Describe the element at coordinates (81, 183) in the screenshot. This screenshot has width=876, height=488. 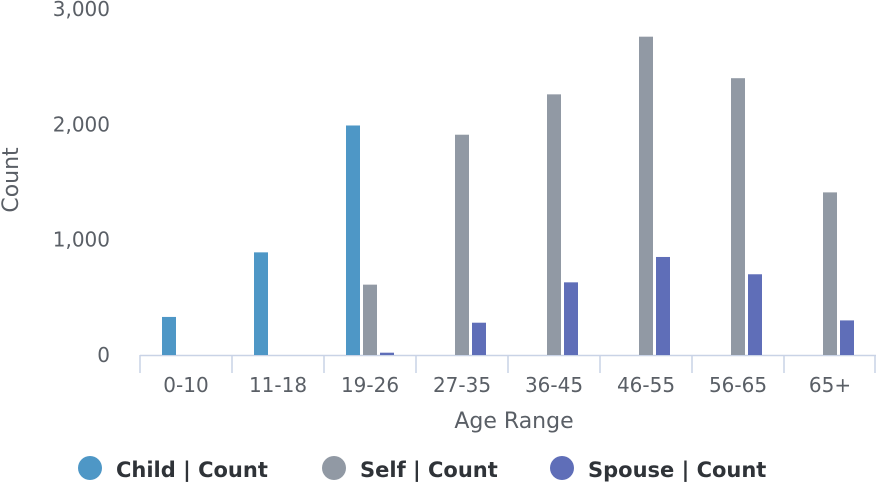
I see `y-axis: 0 1,000 2,000 3,000` at that location.